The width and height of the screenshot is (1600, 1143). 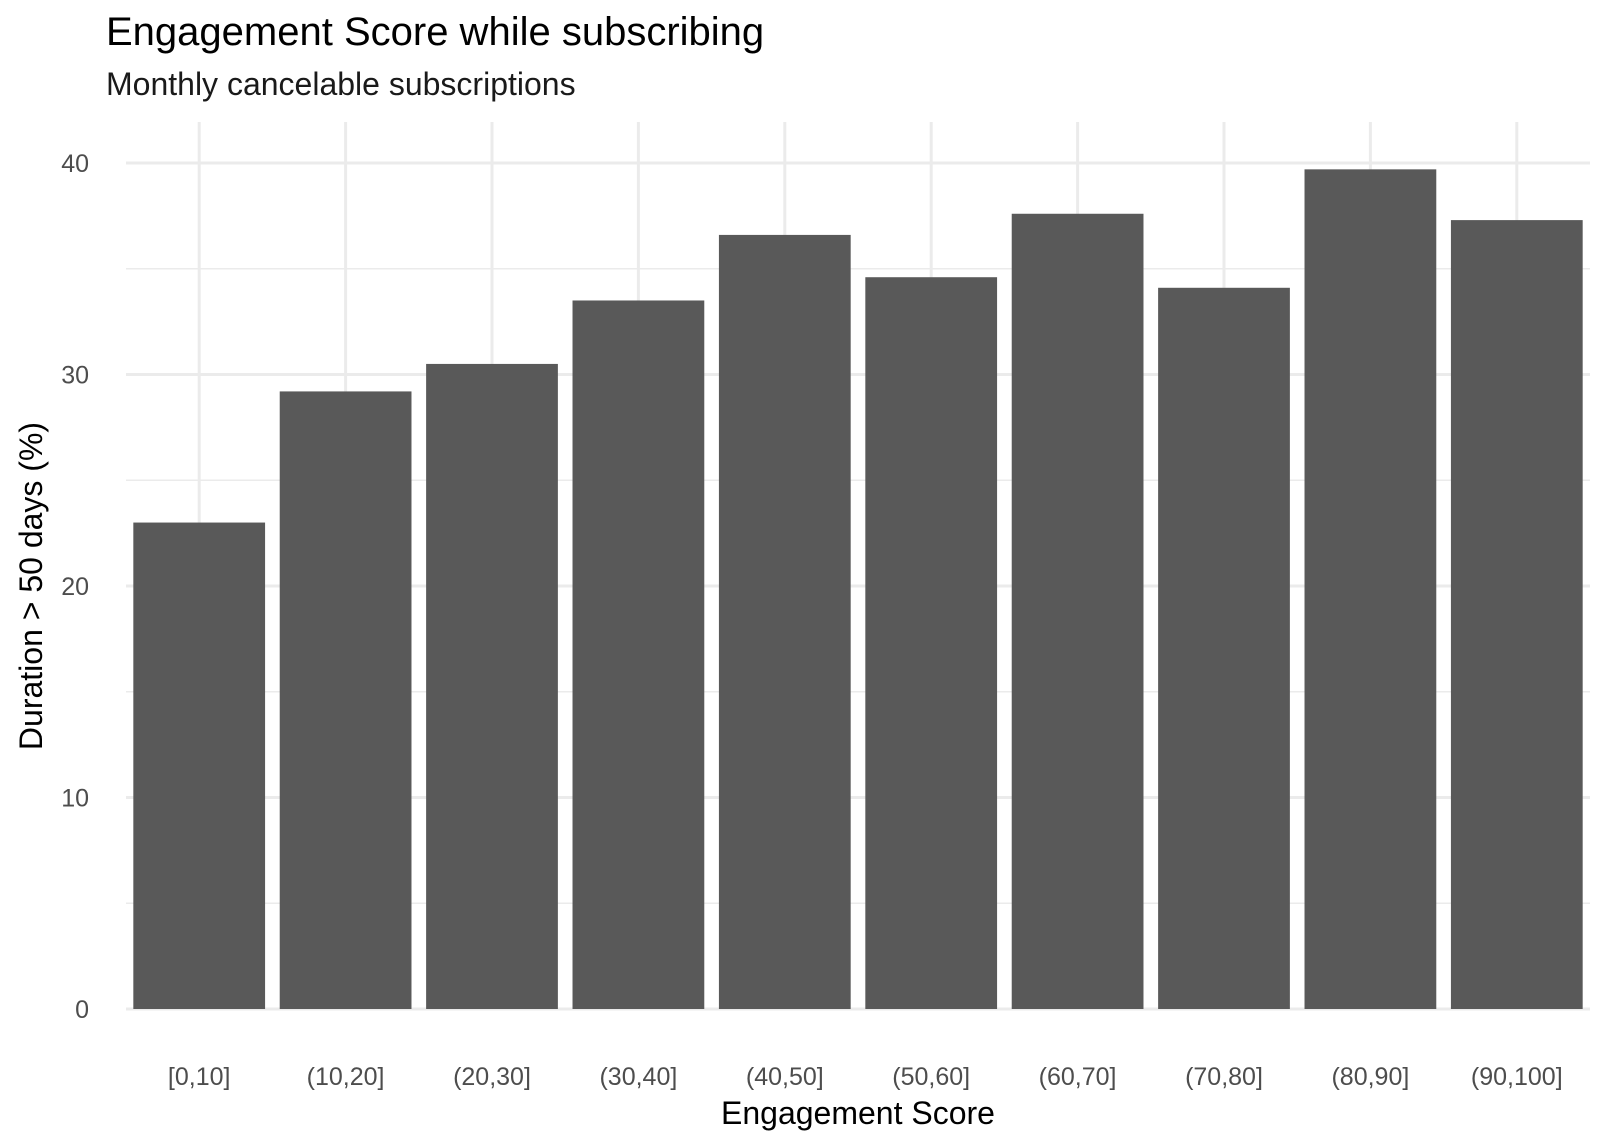 I want to click on y-tick-label: 40, so click(x=75, y=164).